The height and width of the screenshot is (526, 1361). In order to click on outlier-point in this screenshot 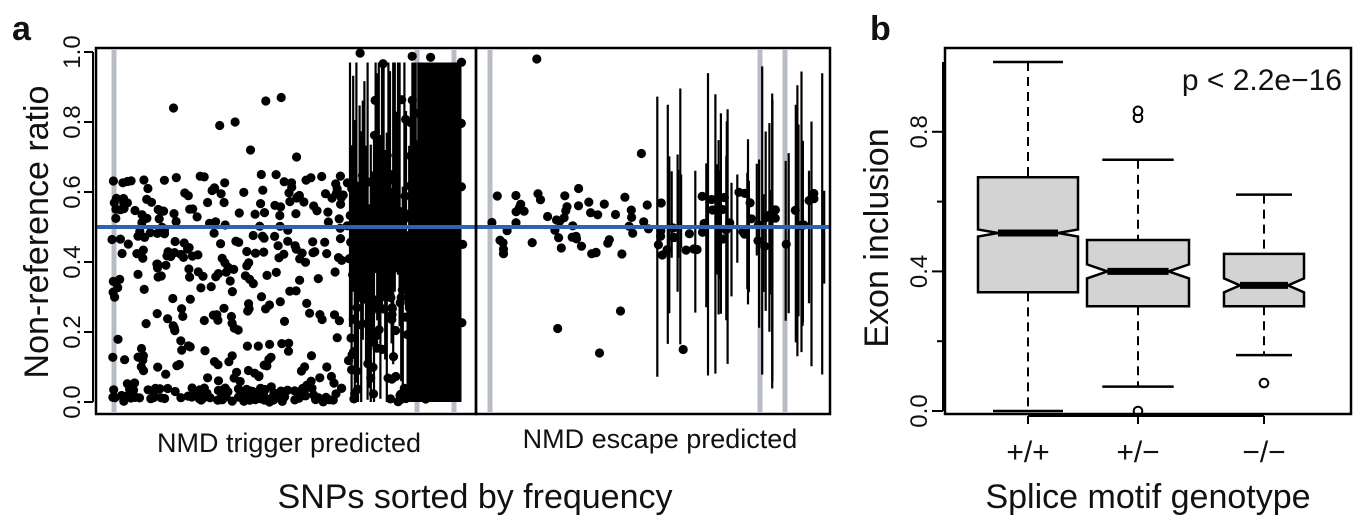, I will do `click(1138, 111)`.